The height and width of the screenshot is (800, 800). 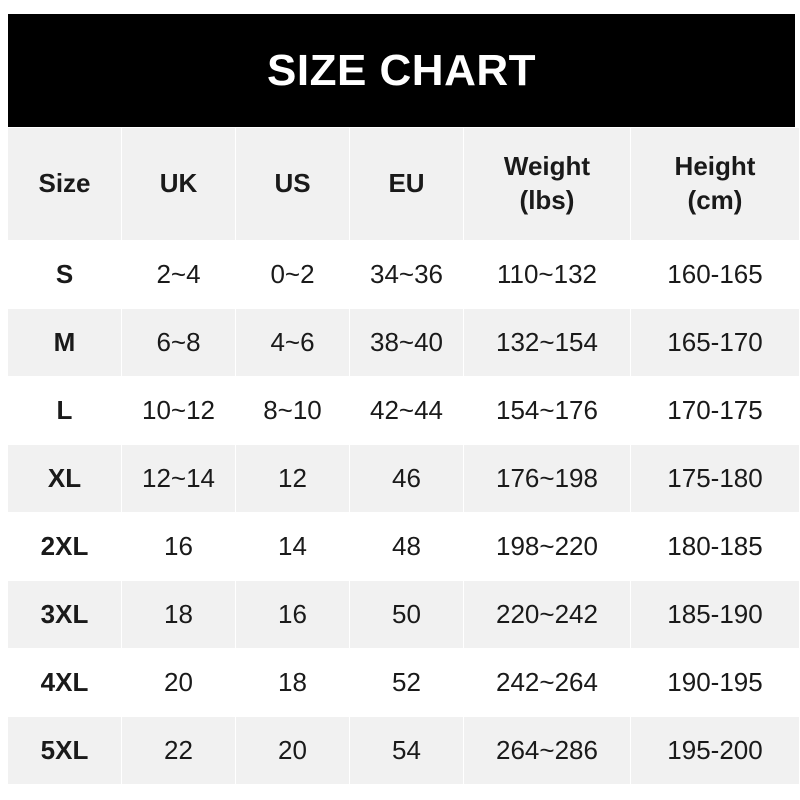 I want to click on table-cell-size: 2XL, so click(x=64, y=546).